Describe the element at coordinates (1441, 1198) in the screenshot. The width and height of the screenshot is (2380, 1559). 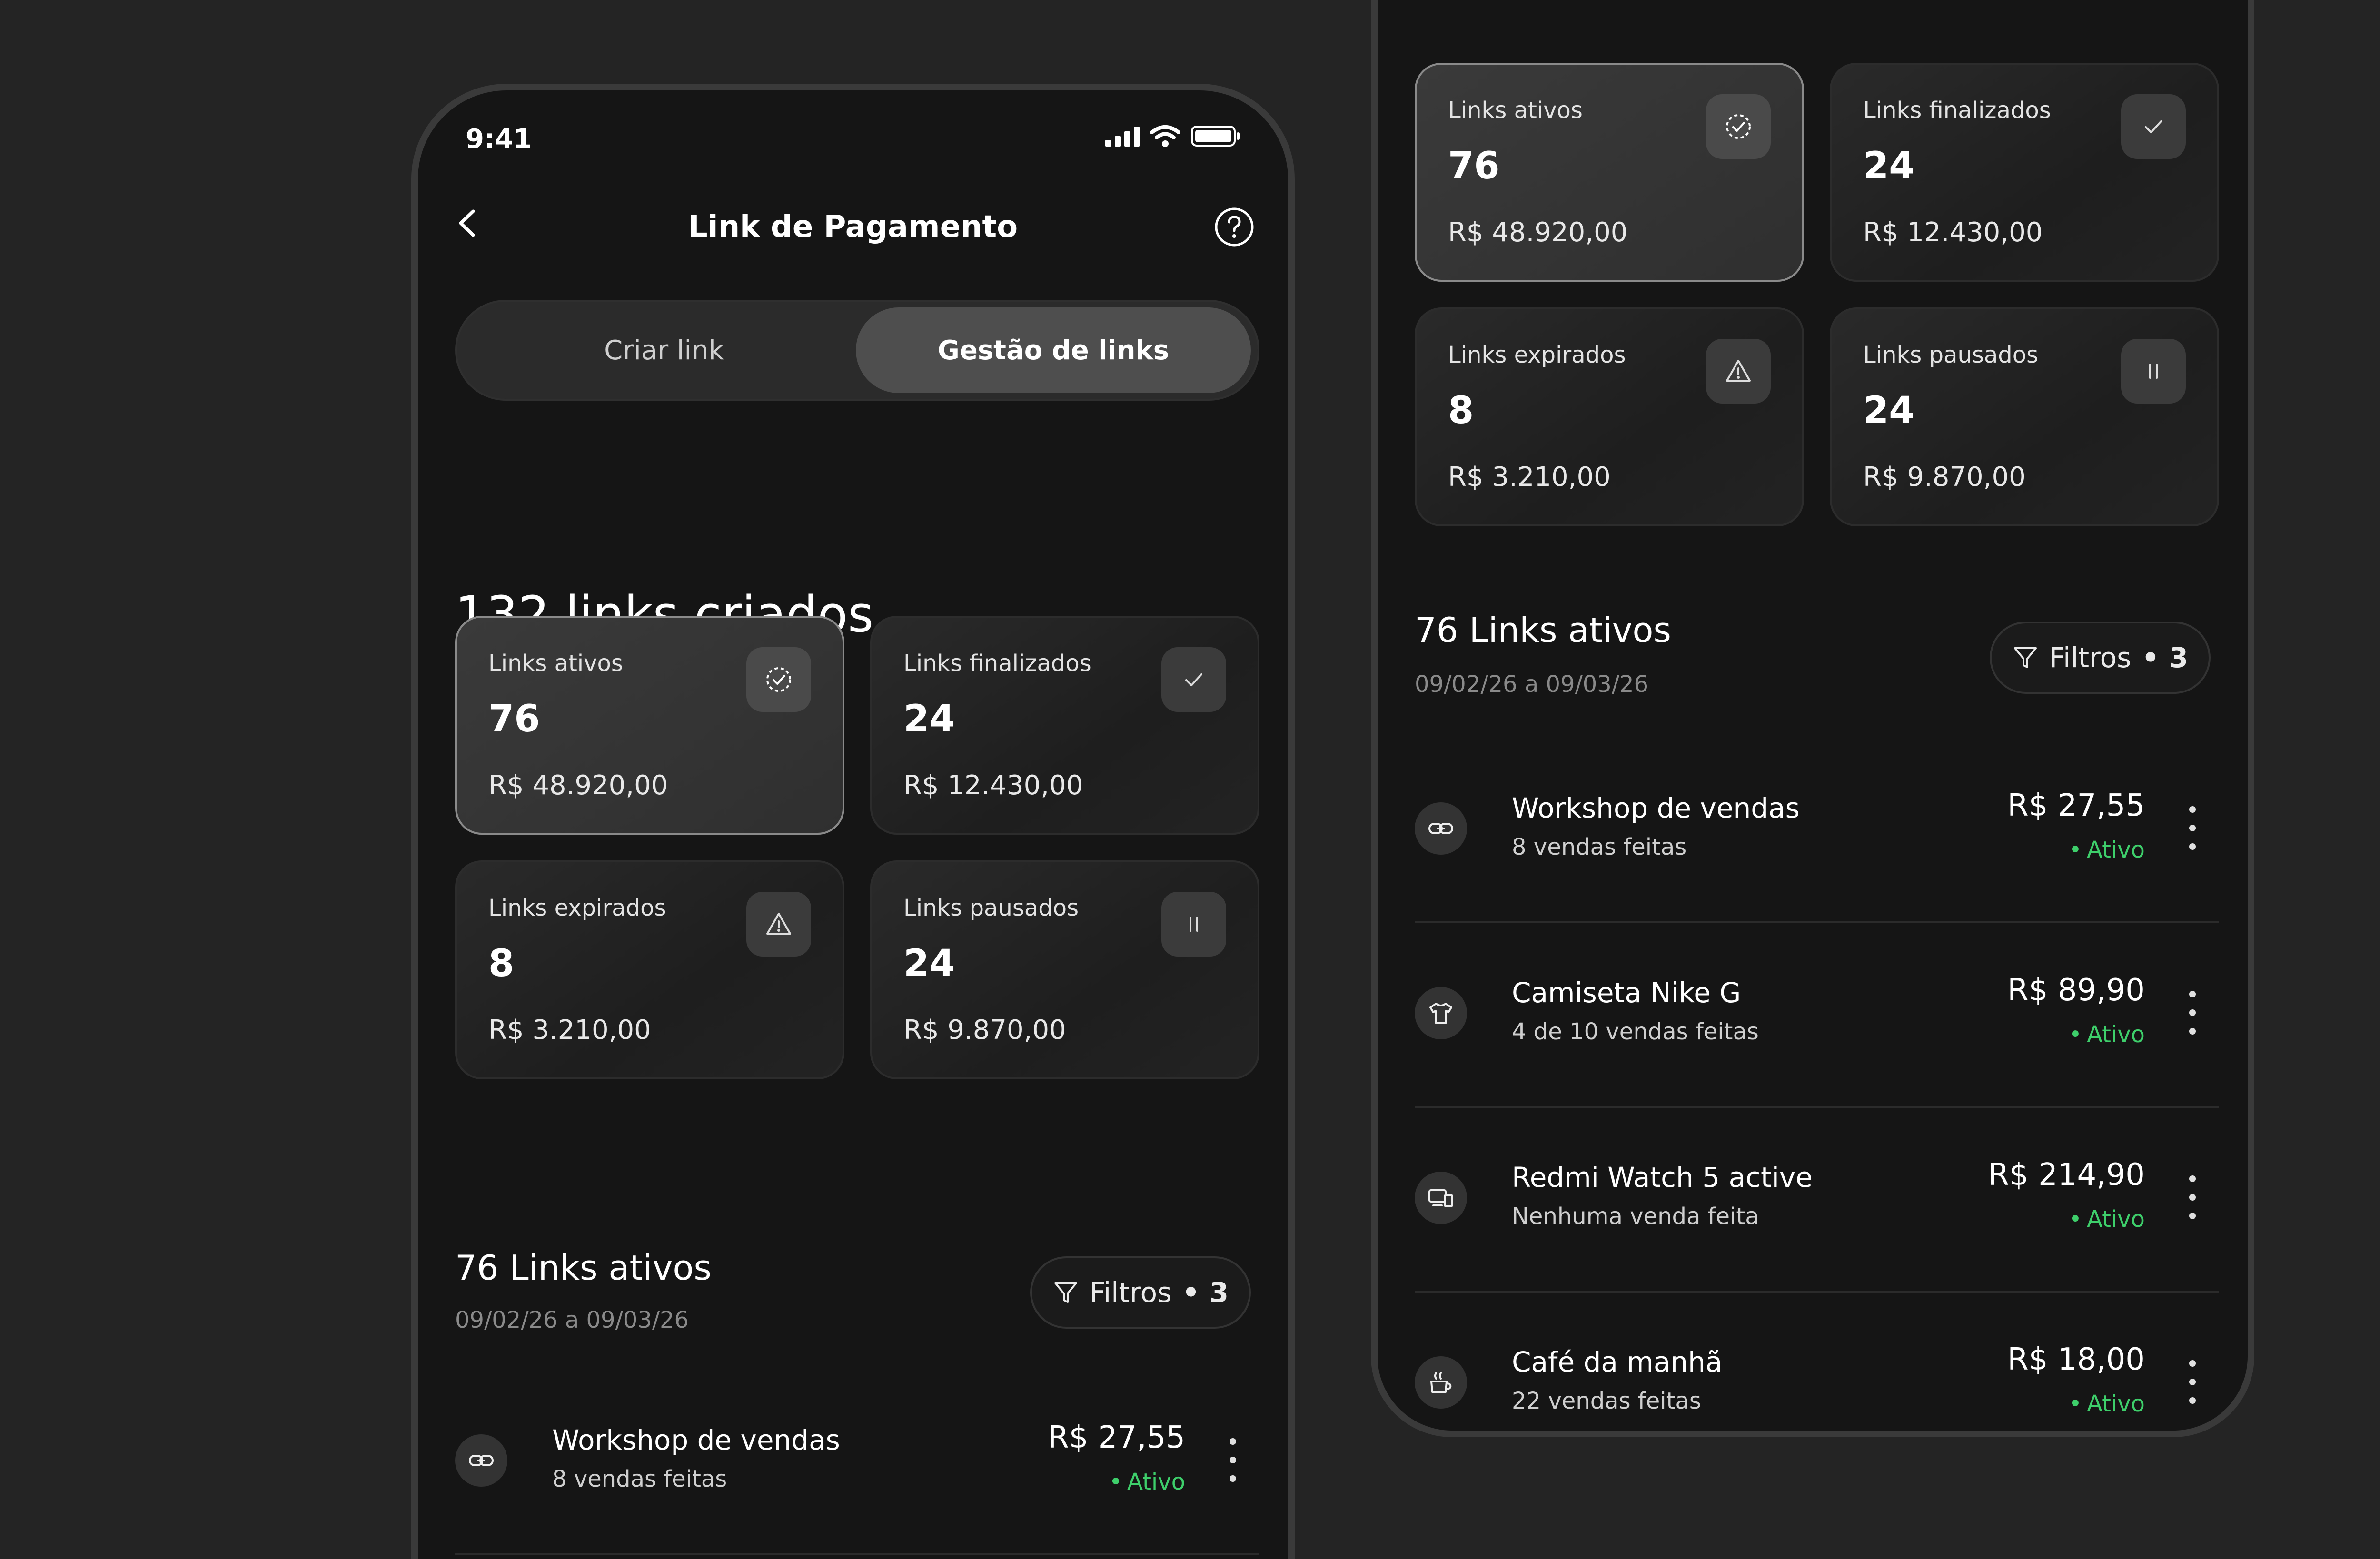
I see `devices-icon` at that location.